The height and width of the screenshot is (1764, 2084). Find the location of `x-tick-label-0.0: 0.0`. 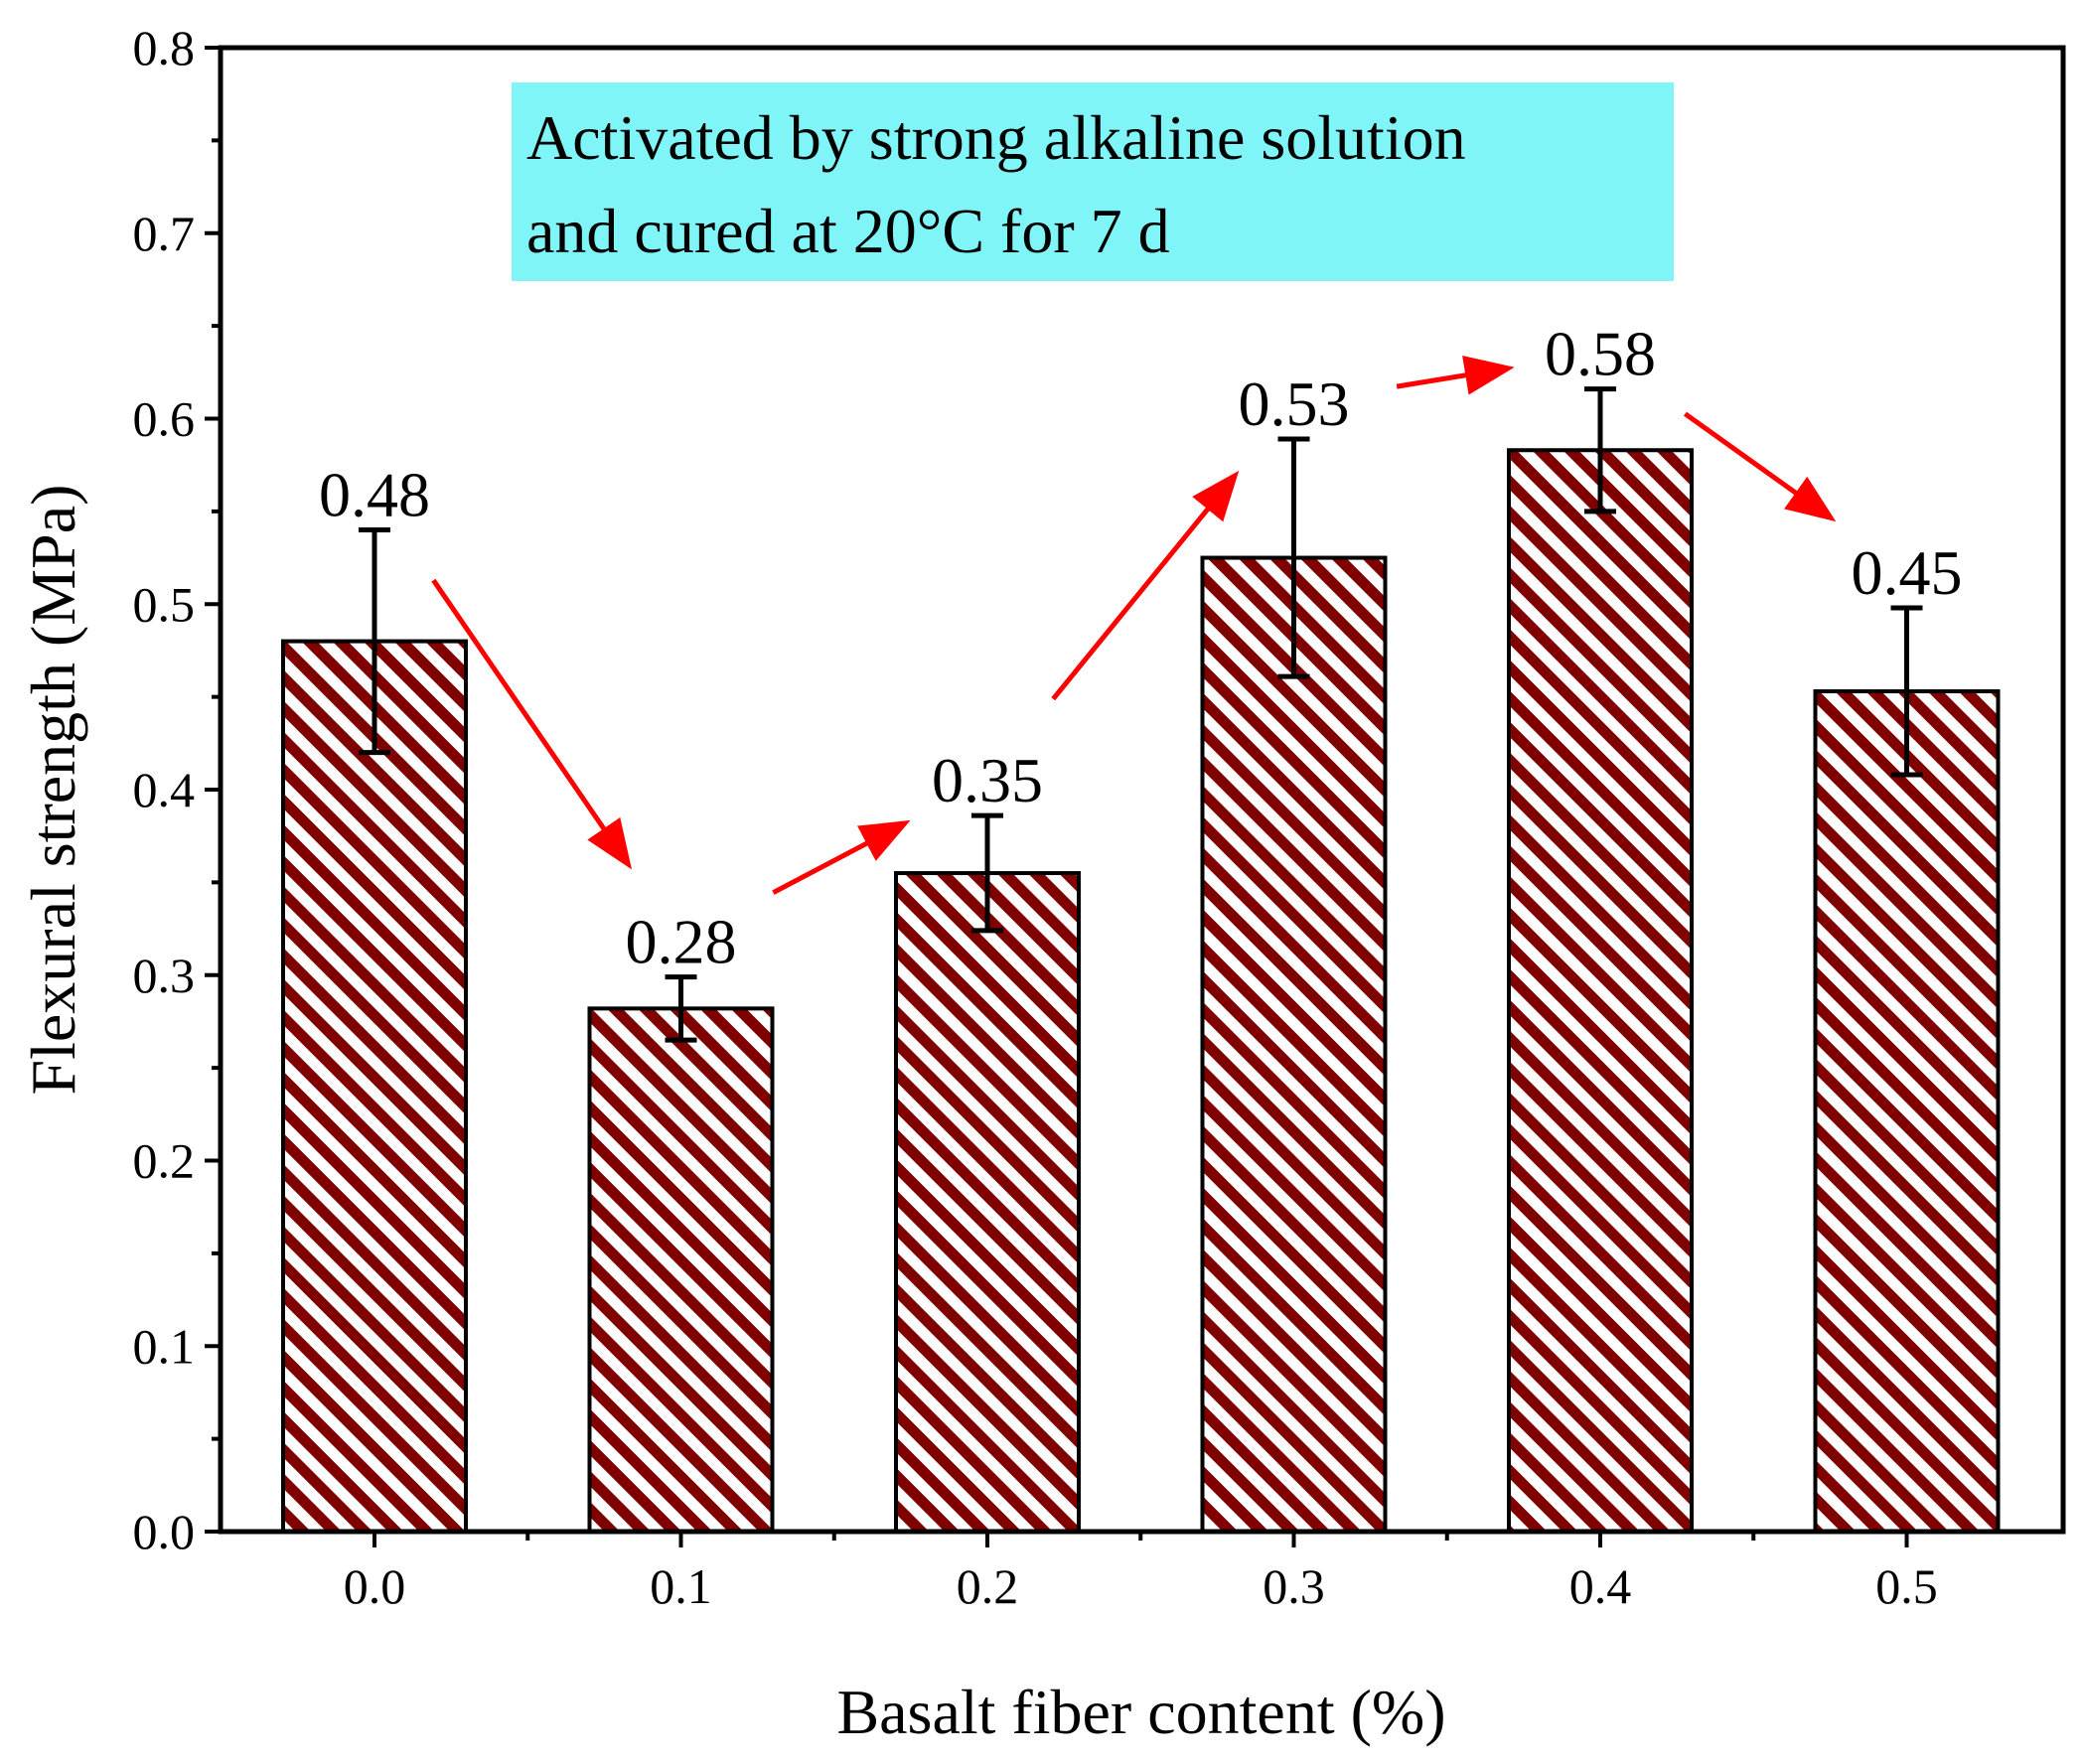

x-tick-label-0.0: 0.0 is located at coordinates (375, 1586).